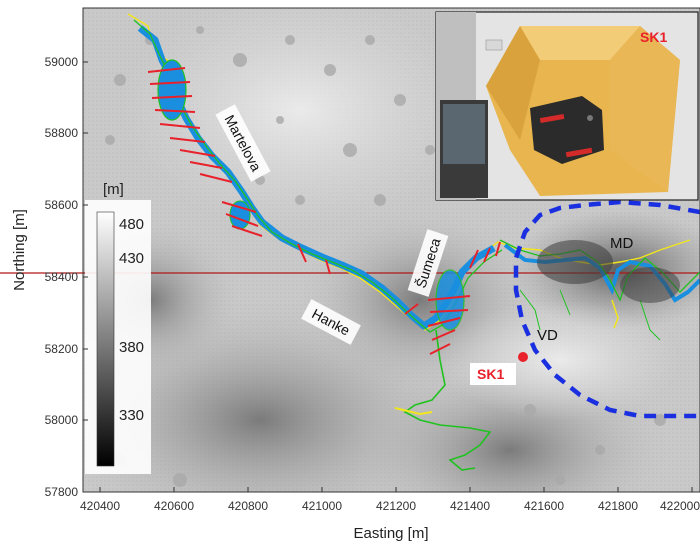 The image size is (700, 552). I want to click on x-tick-label: 421200, so click(396, 506).